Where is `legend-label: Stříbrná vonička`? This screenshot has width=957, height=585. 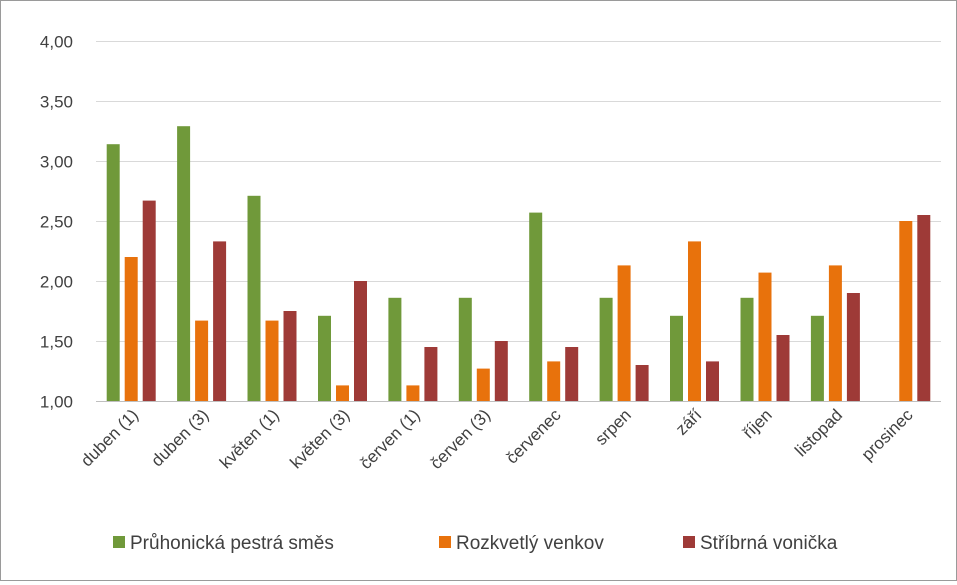 legend-label: Stříbrná vonička is located at coordinates (769, 543).